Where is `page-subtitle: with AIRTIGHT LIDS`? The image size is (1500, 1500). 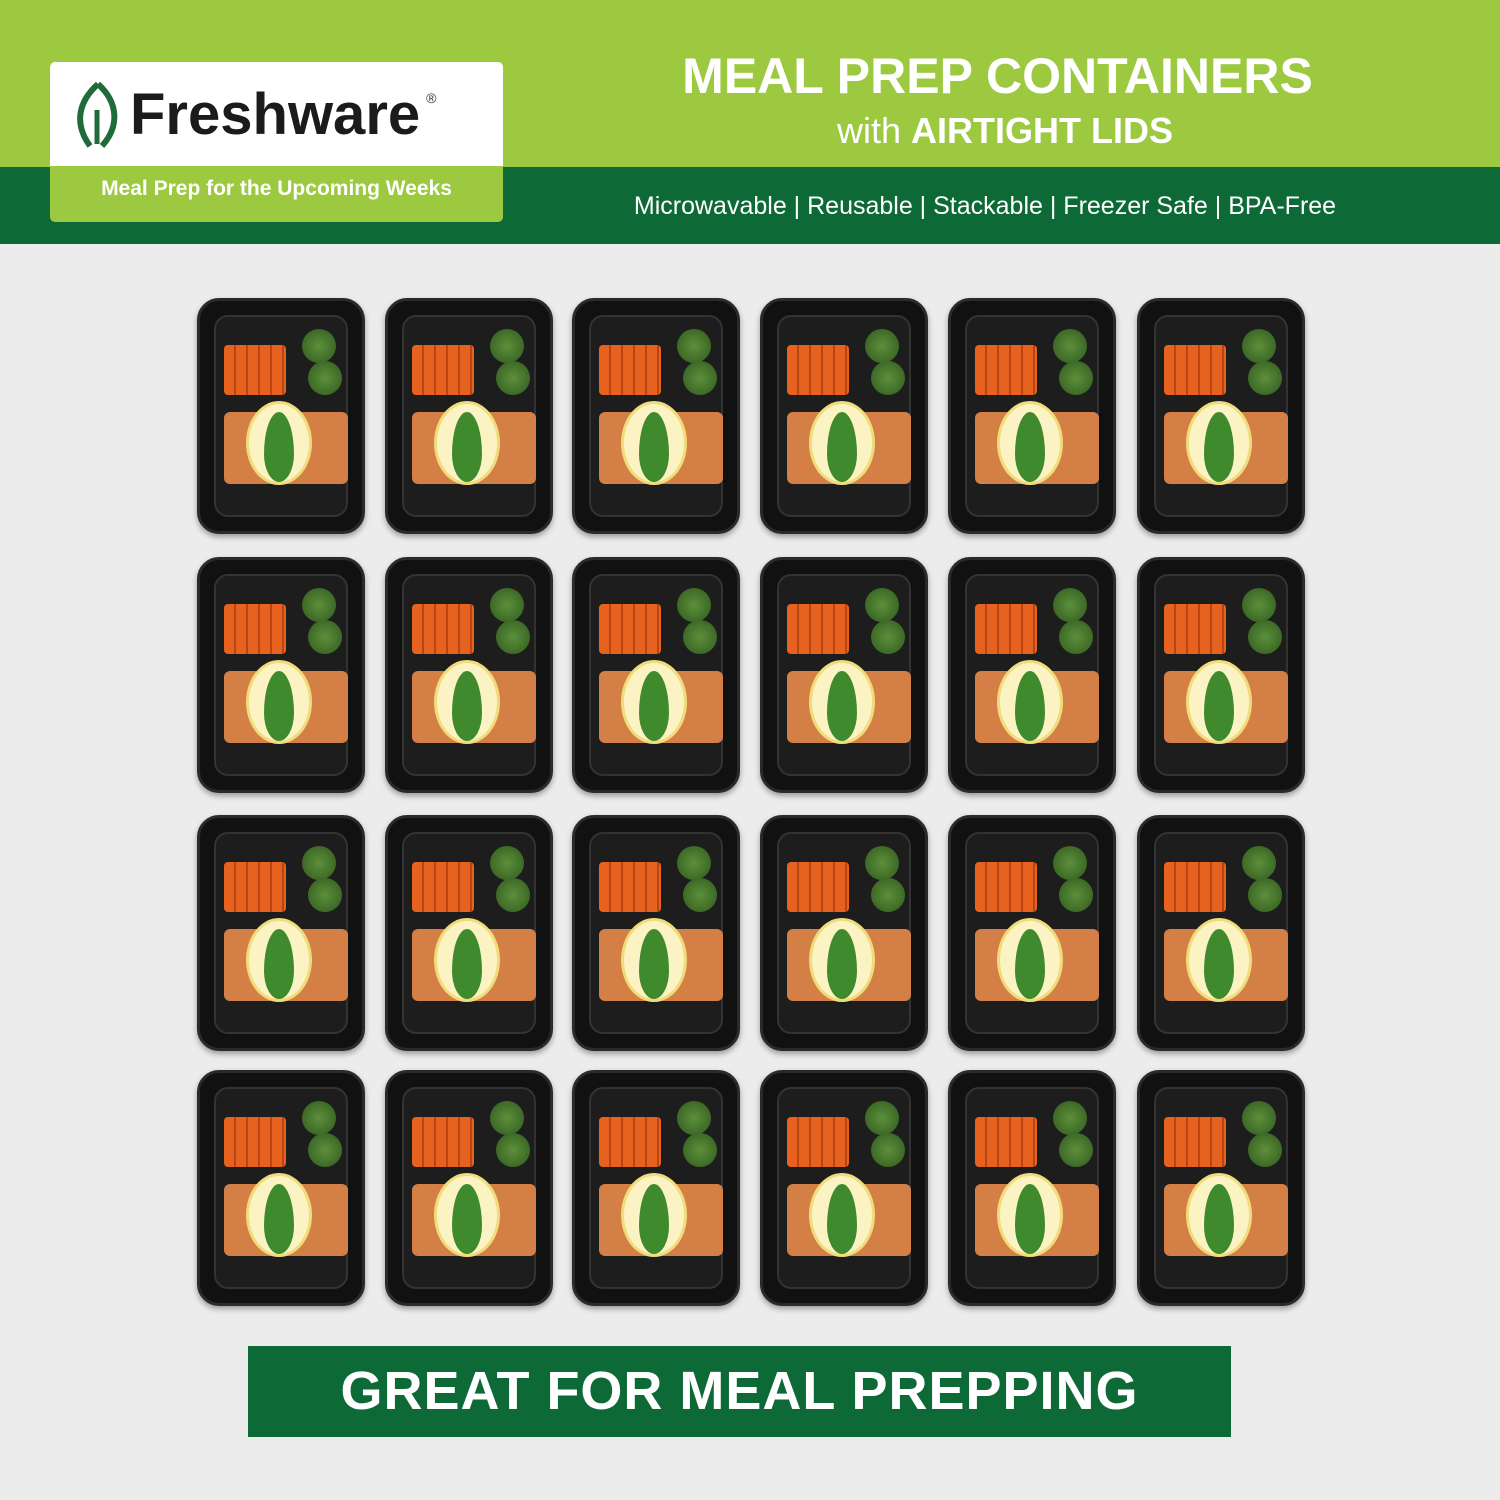 page-subtitle: with AIRTIGHT LIDS is located at coordinates (1005, 131).